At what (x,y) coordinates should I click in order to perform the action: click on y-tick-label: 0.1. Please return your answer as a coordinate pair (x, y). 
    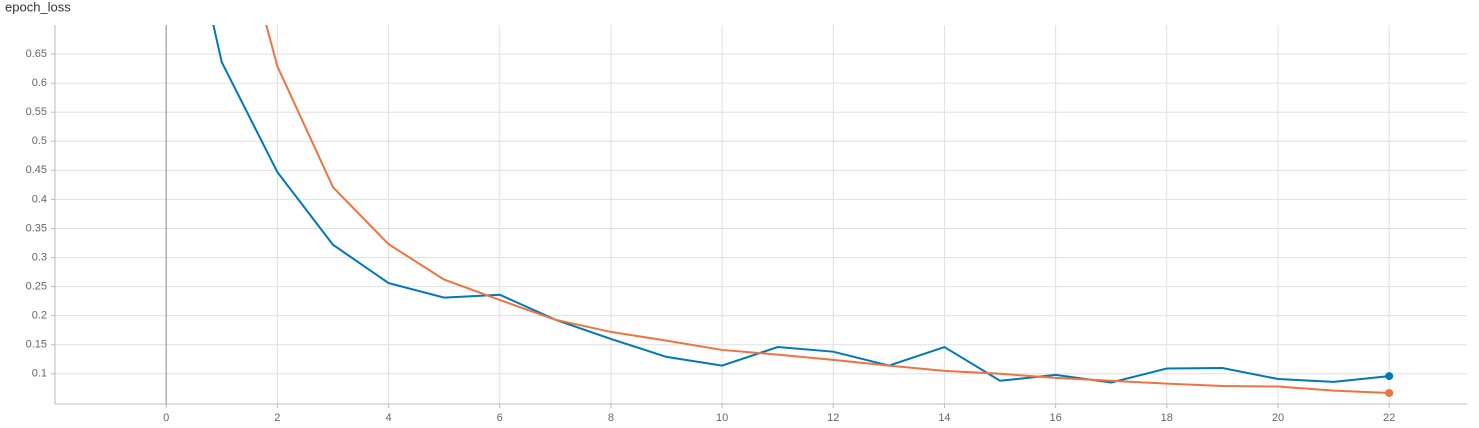
    Looking at the image, I should click on (39, 374).